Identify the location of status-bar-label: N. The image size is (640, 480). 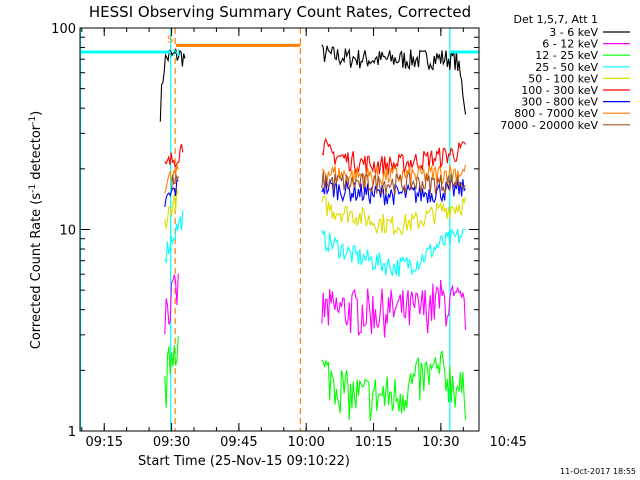
(176, 53).